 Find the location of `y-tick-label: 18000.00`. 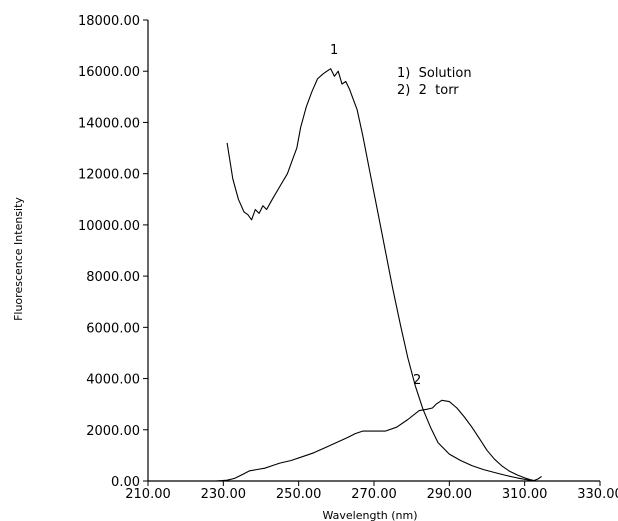

y-tick-label: 18000.00 is located at coordinates (109, 21).